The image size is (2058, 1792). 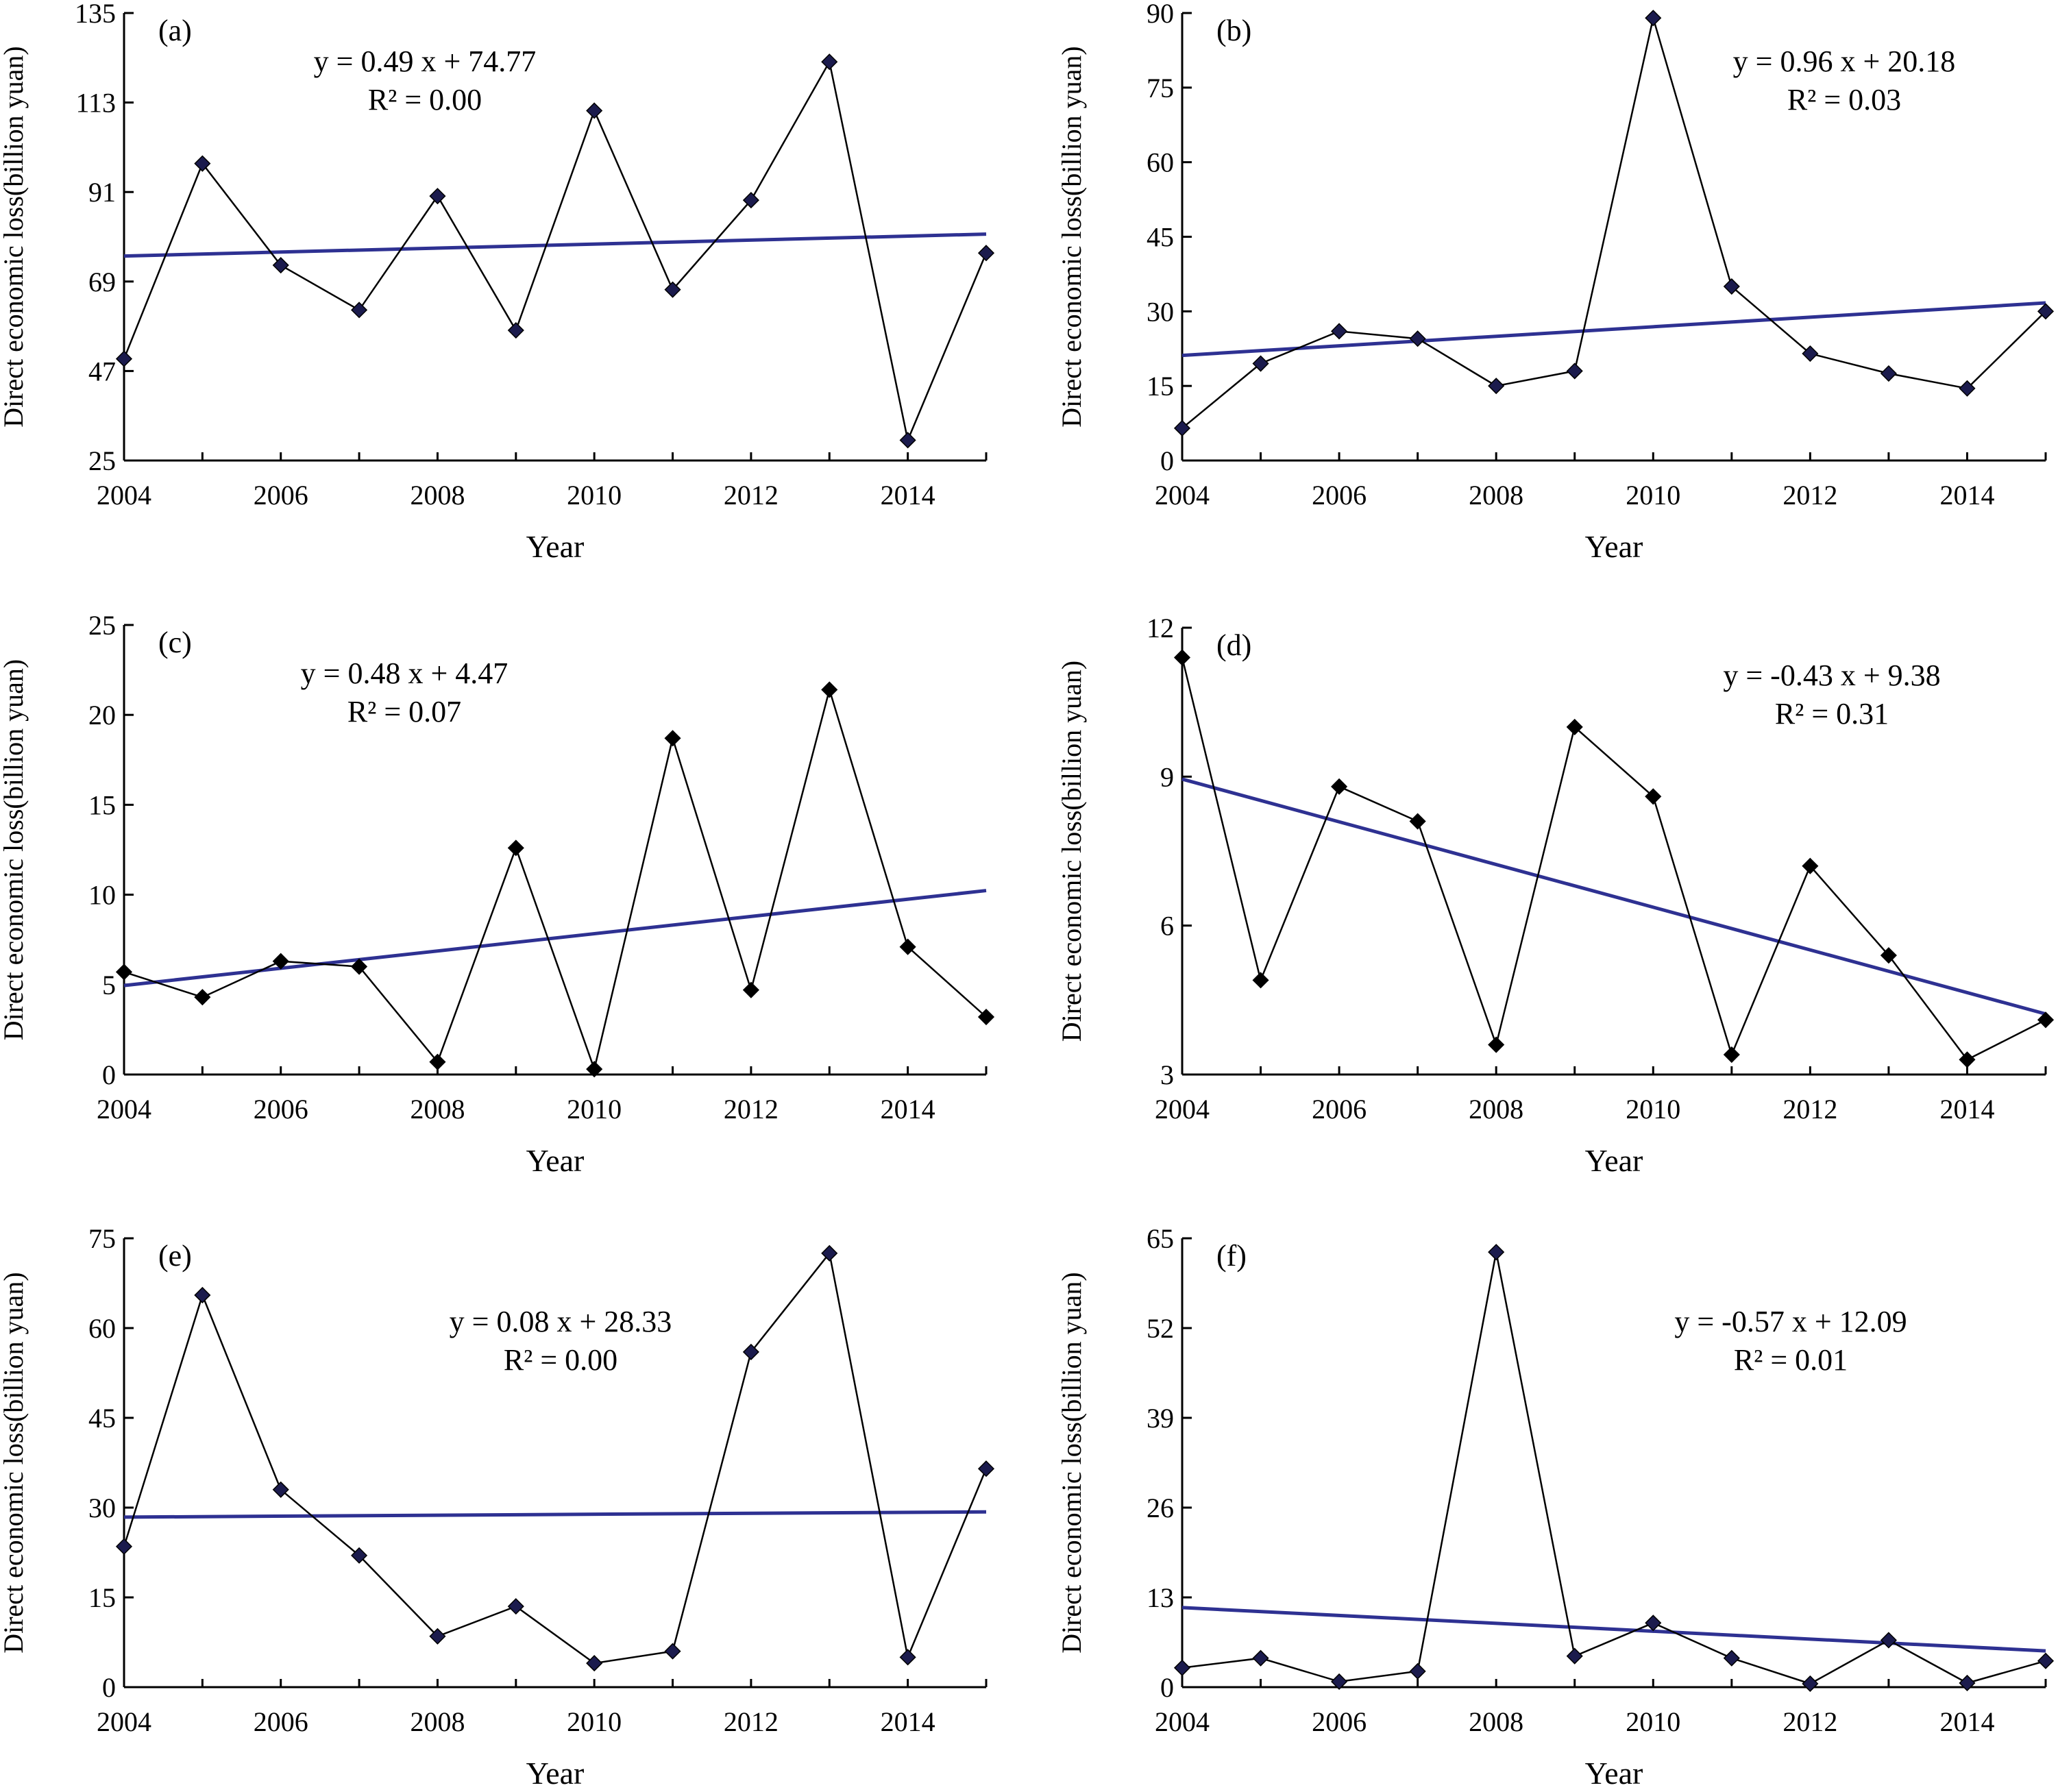 I want to click on y-tick-label: 10, so click(x=102, y=895).